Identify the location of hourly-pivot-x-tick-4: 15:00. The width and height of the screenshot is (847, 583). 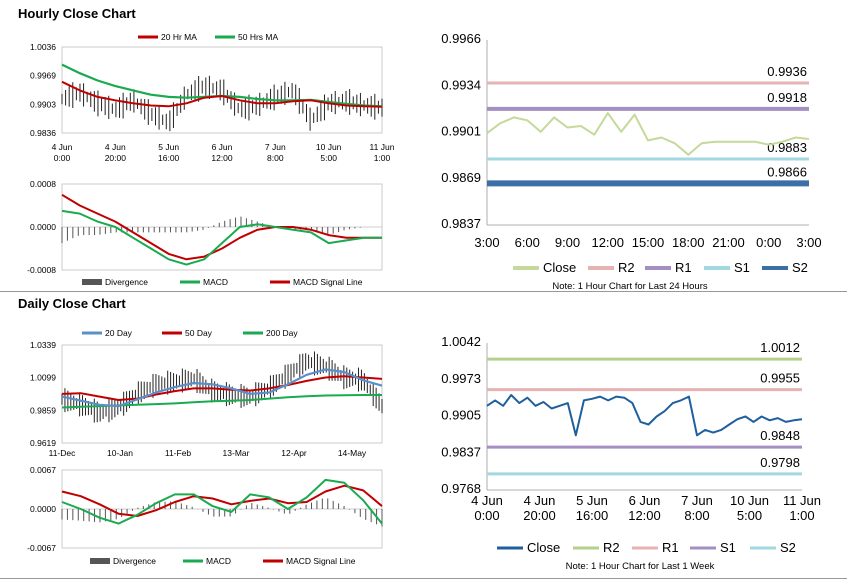
(648, 242).